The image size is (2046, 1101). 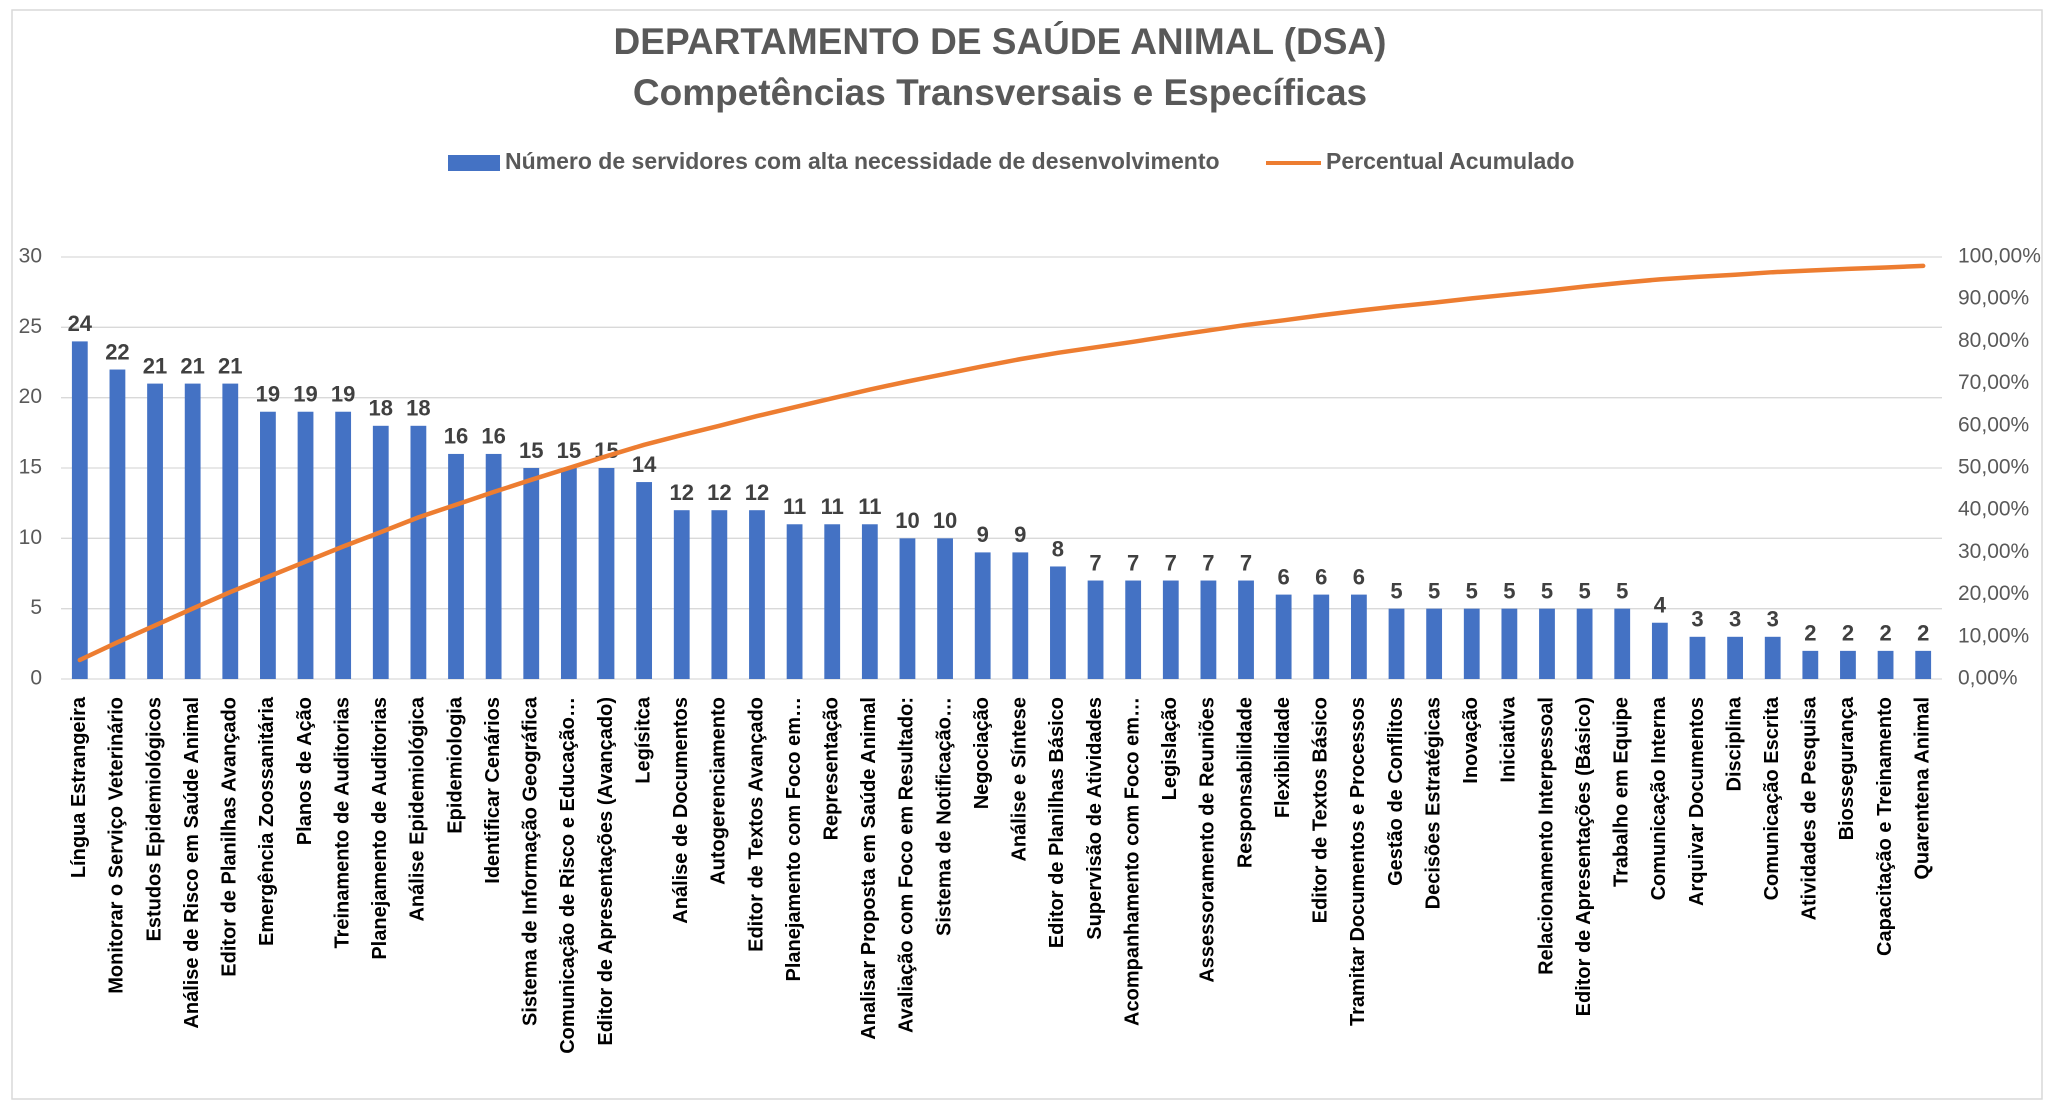 What do you see at coordinates (1993, 467) in the screenshot?
I see `y2-tick-label: 50,00%` at bounding box center [1993, 467].